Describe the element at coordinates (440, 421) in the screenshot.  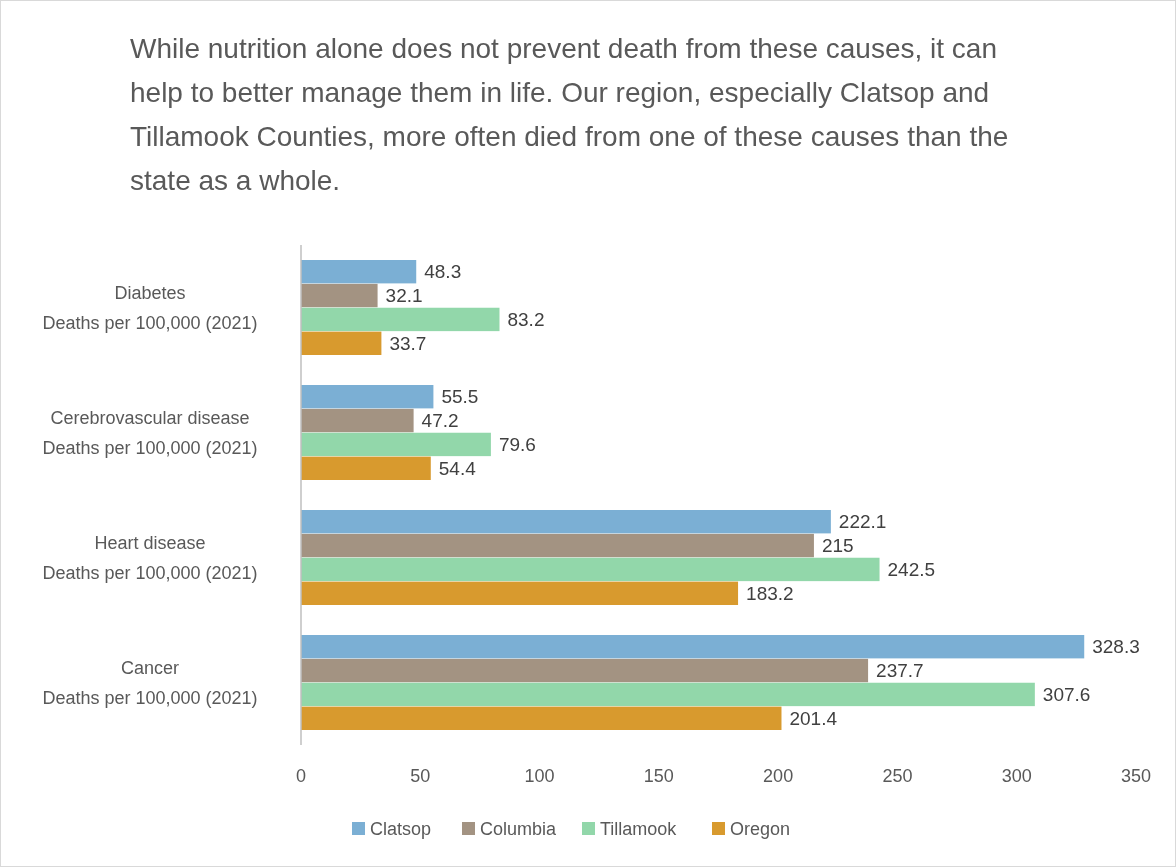
I see `data-label: 47.2` at that location.